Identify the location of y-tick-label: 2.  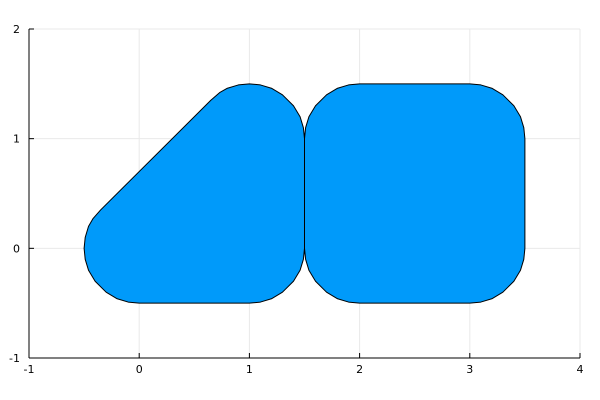
(16, 29).